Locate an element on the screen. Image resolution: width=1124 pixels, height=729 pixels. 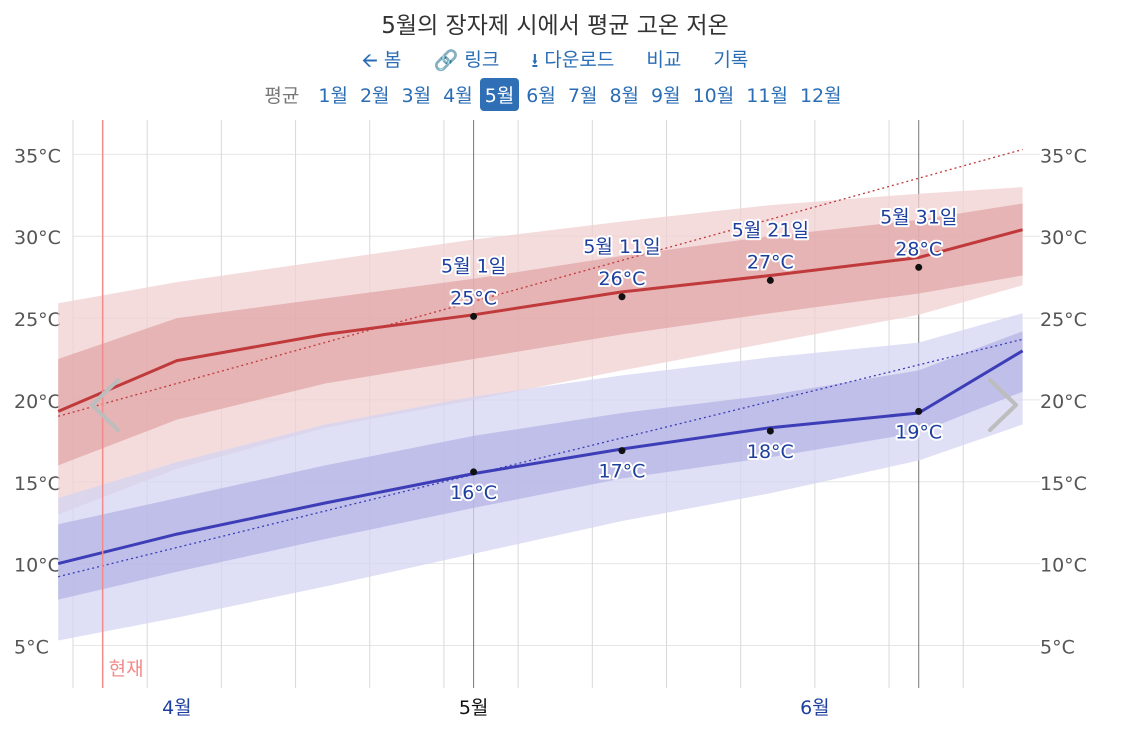
month-tab-12: 12월 is located at coordinates (820, 96).